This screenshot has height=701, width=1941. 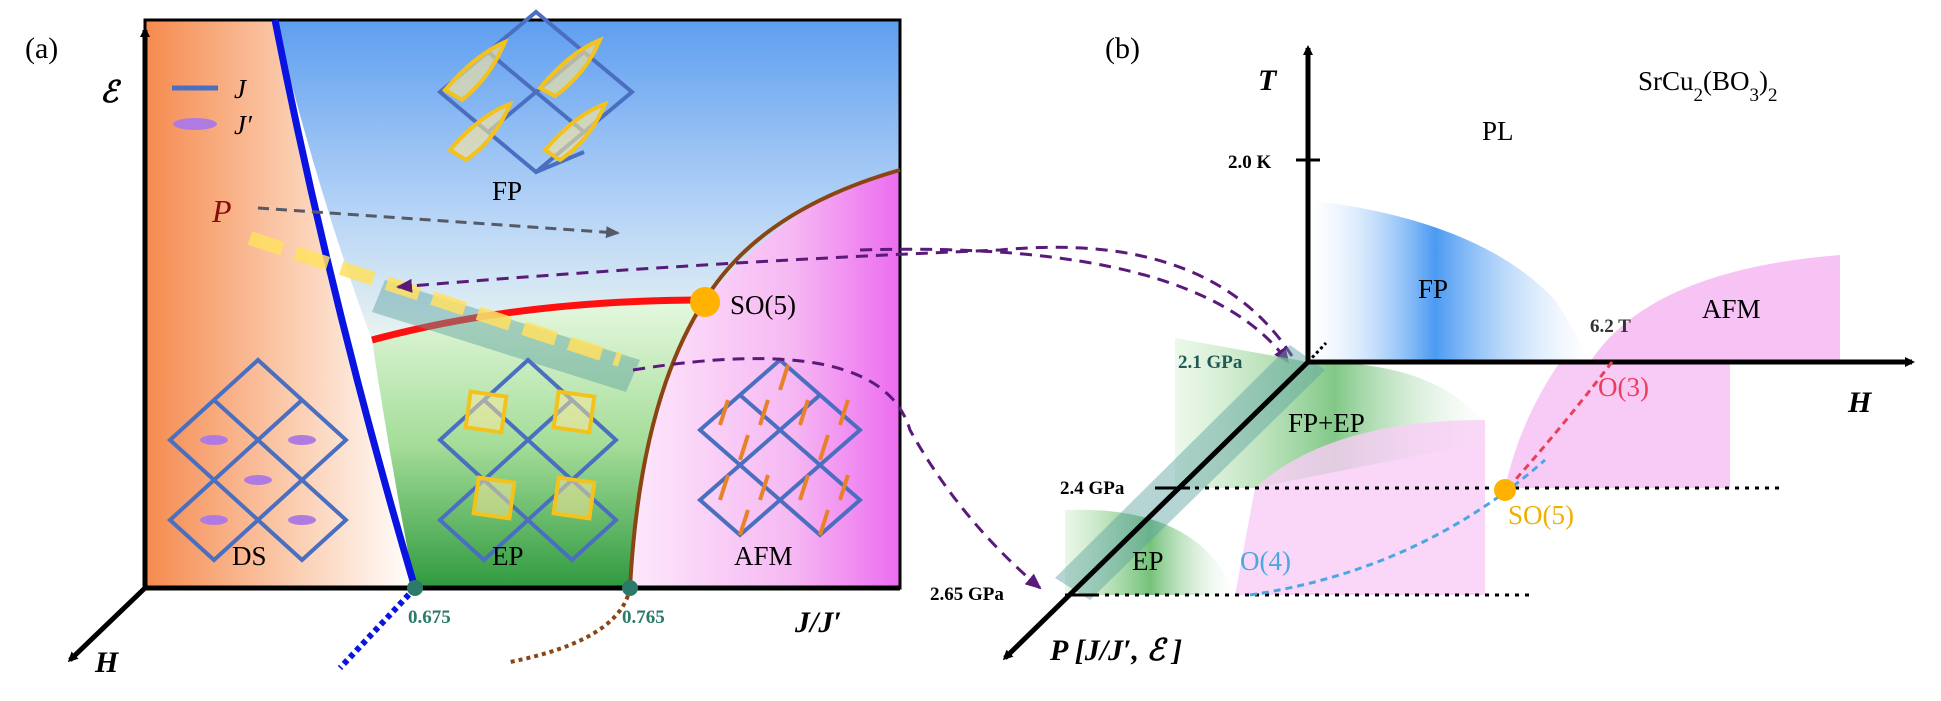 I want to click on b-o3-label: O(3), so click(x=1623, y=387).